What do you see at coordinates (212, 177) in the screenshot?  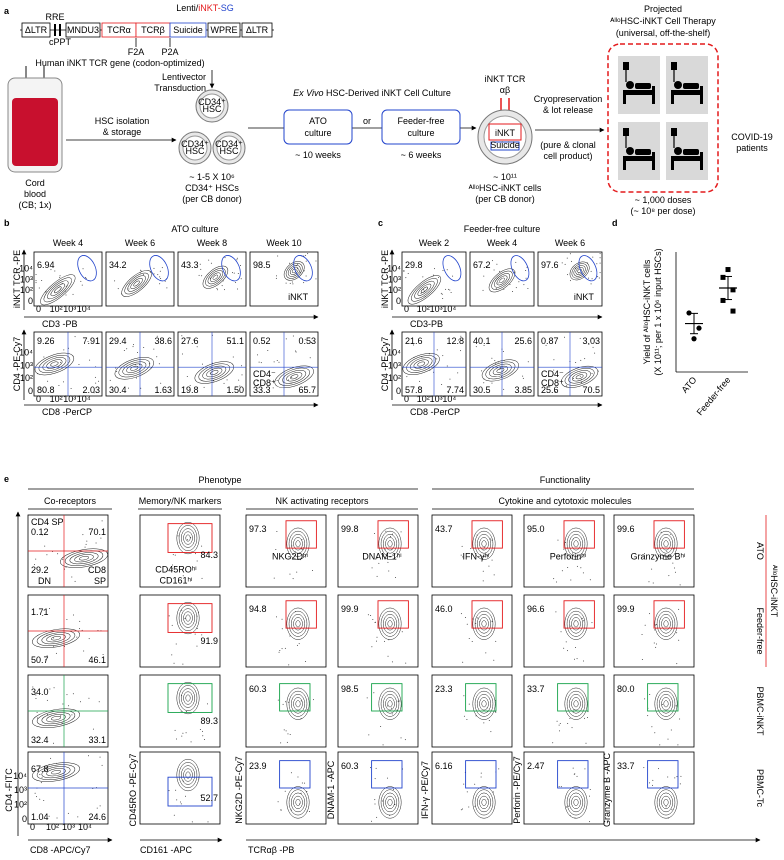 I see `yield-label: ~ 1-5 X 10⁶` at bounding box center [212, 177].